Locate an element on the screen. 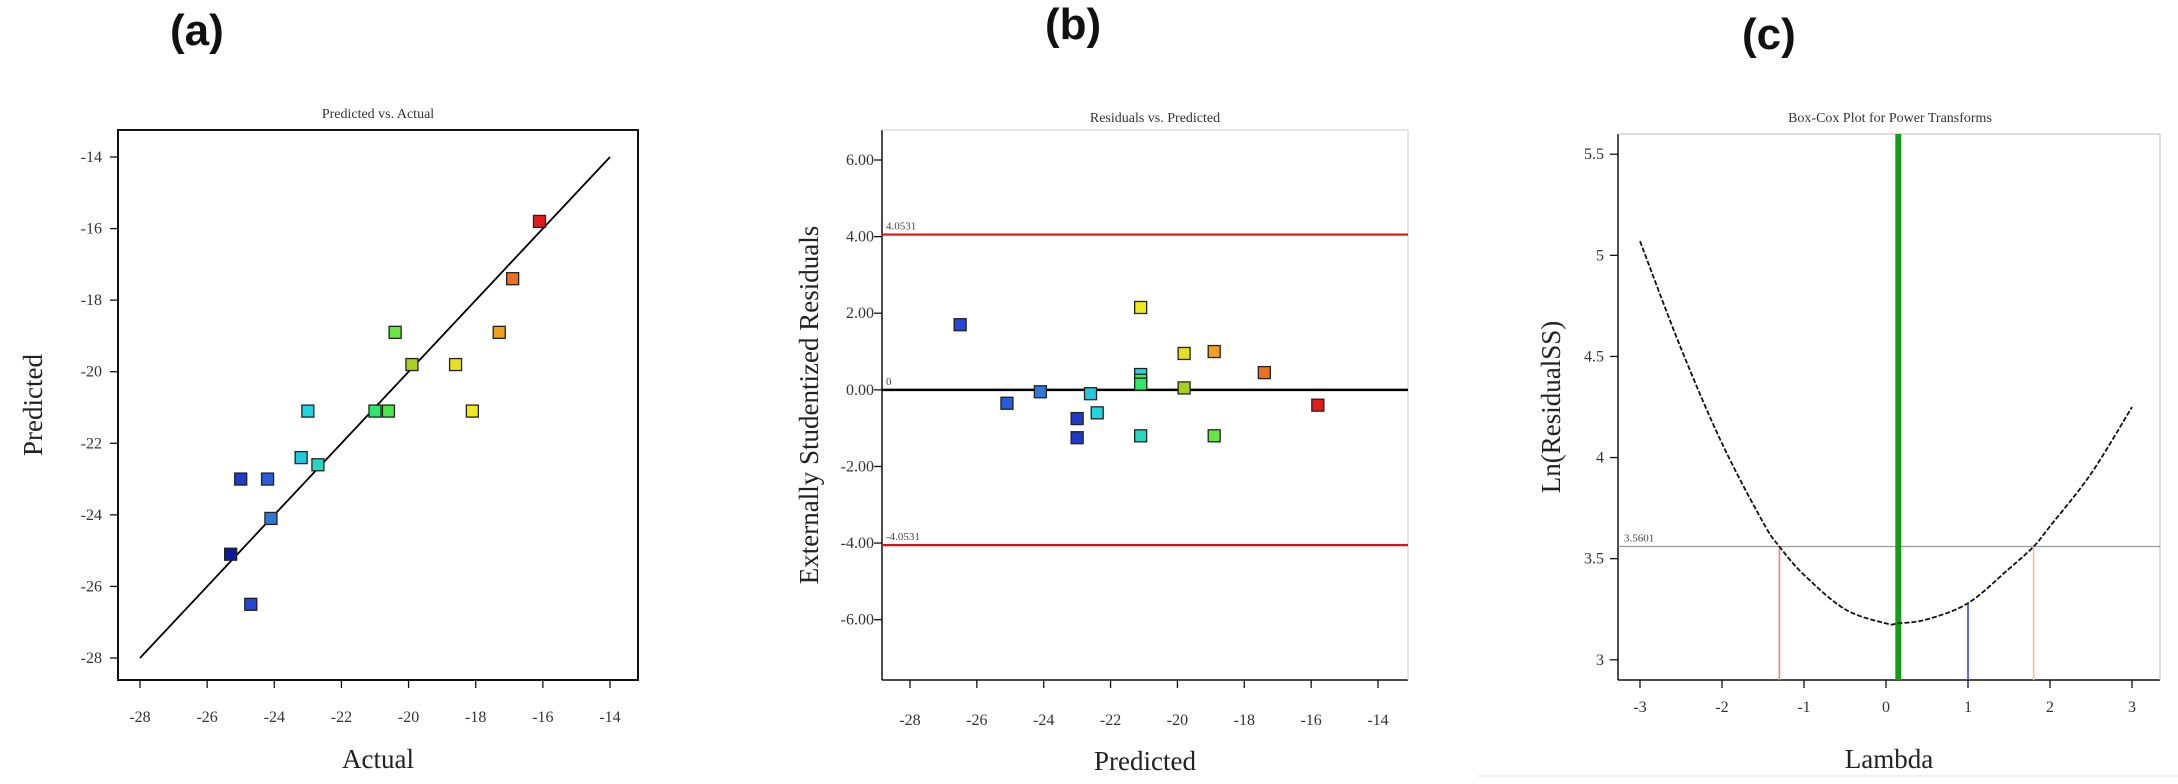 This screenshot has height=784, width=2178. y-tick-label: -14 is located at coordinates (91, 157).